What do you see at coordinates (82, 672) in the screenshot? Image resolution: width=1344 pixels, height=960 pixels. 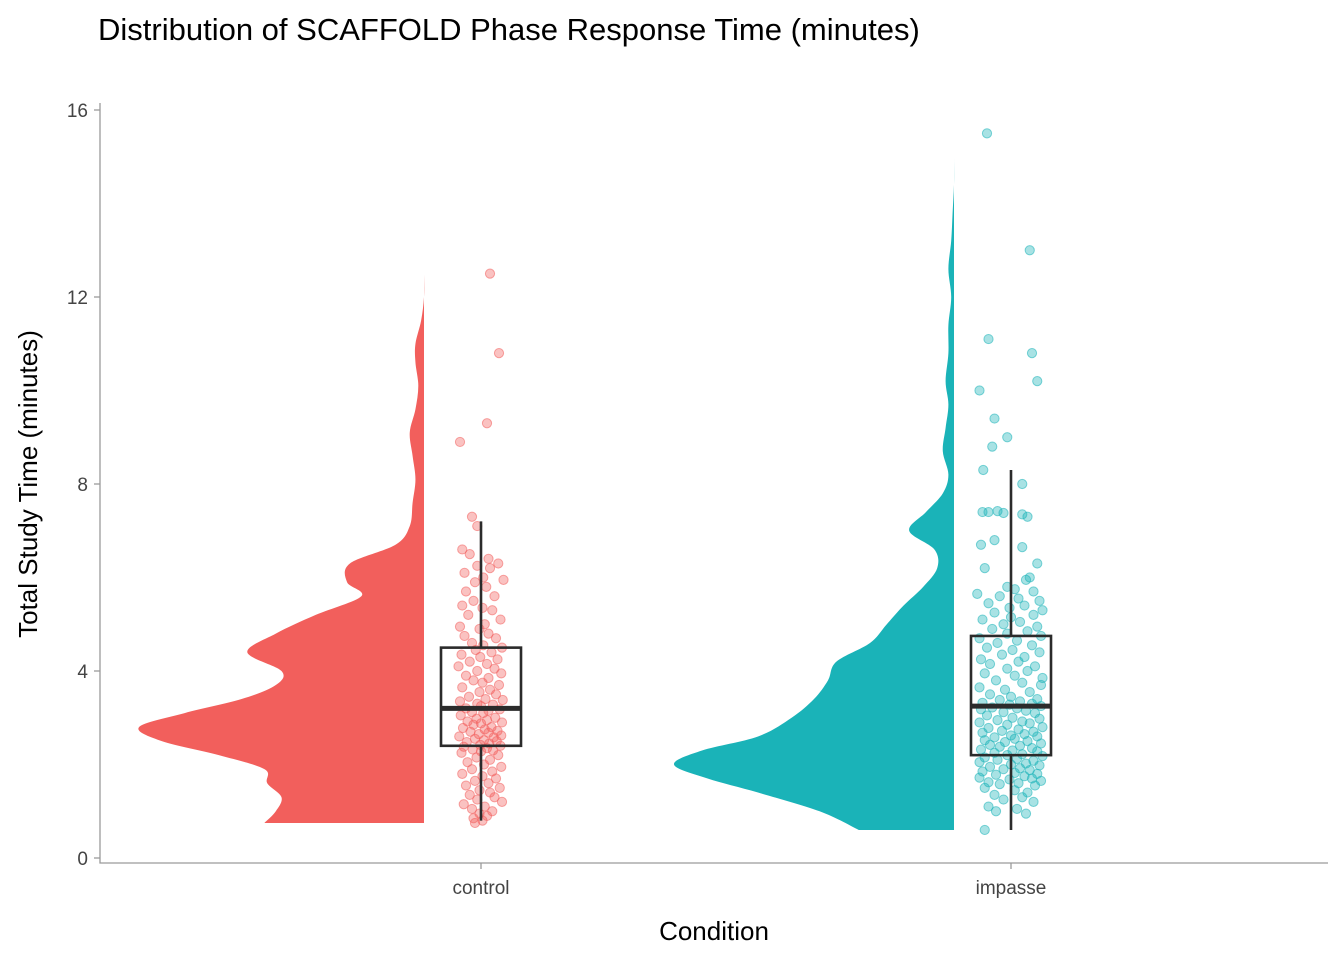 I see `y-tick-label: 4` at bounding box center [82, 672].